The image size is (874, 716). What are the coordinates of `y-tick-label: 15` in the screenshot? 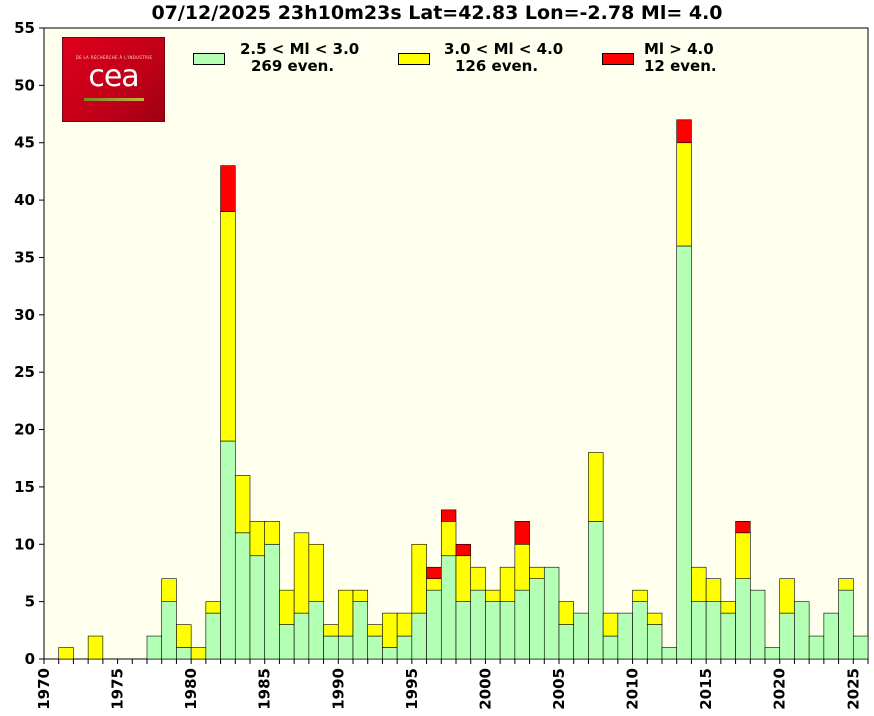 It's located at (24, 487).